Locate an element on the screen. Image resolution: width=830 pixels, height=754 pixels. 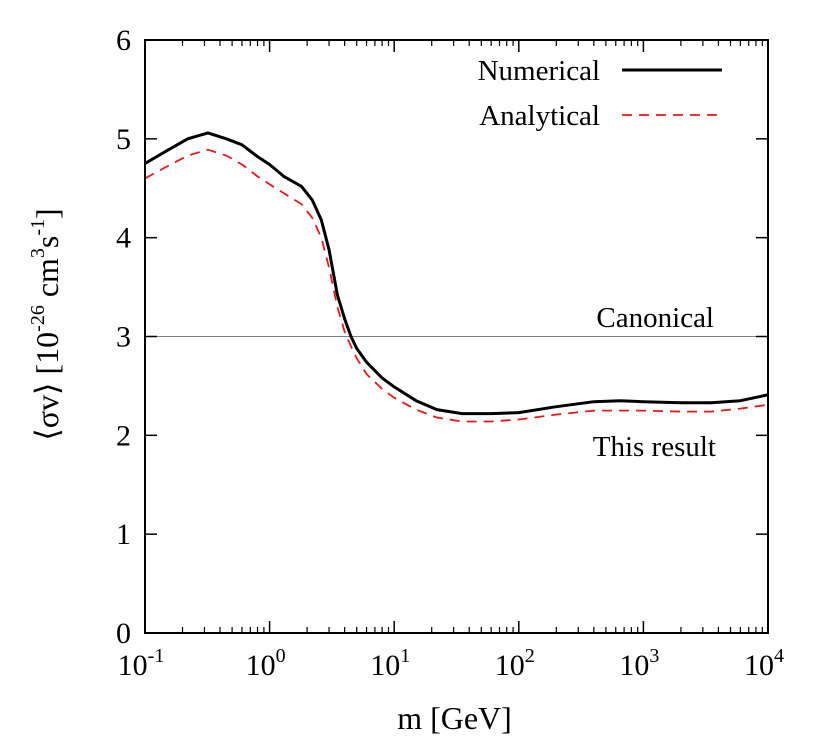
y-tick-label: 2 is located at coordinates (123, 435).